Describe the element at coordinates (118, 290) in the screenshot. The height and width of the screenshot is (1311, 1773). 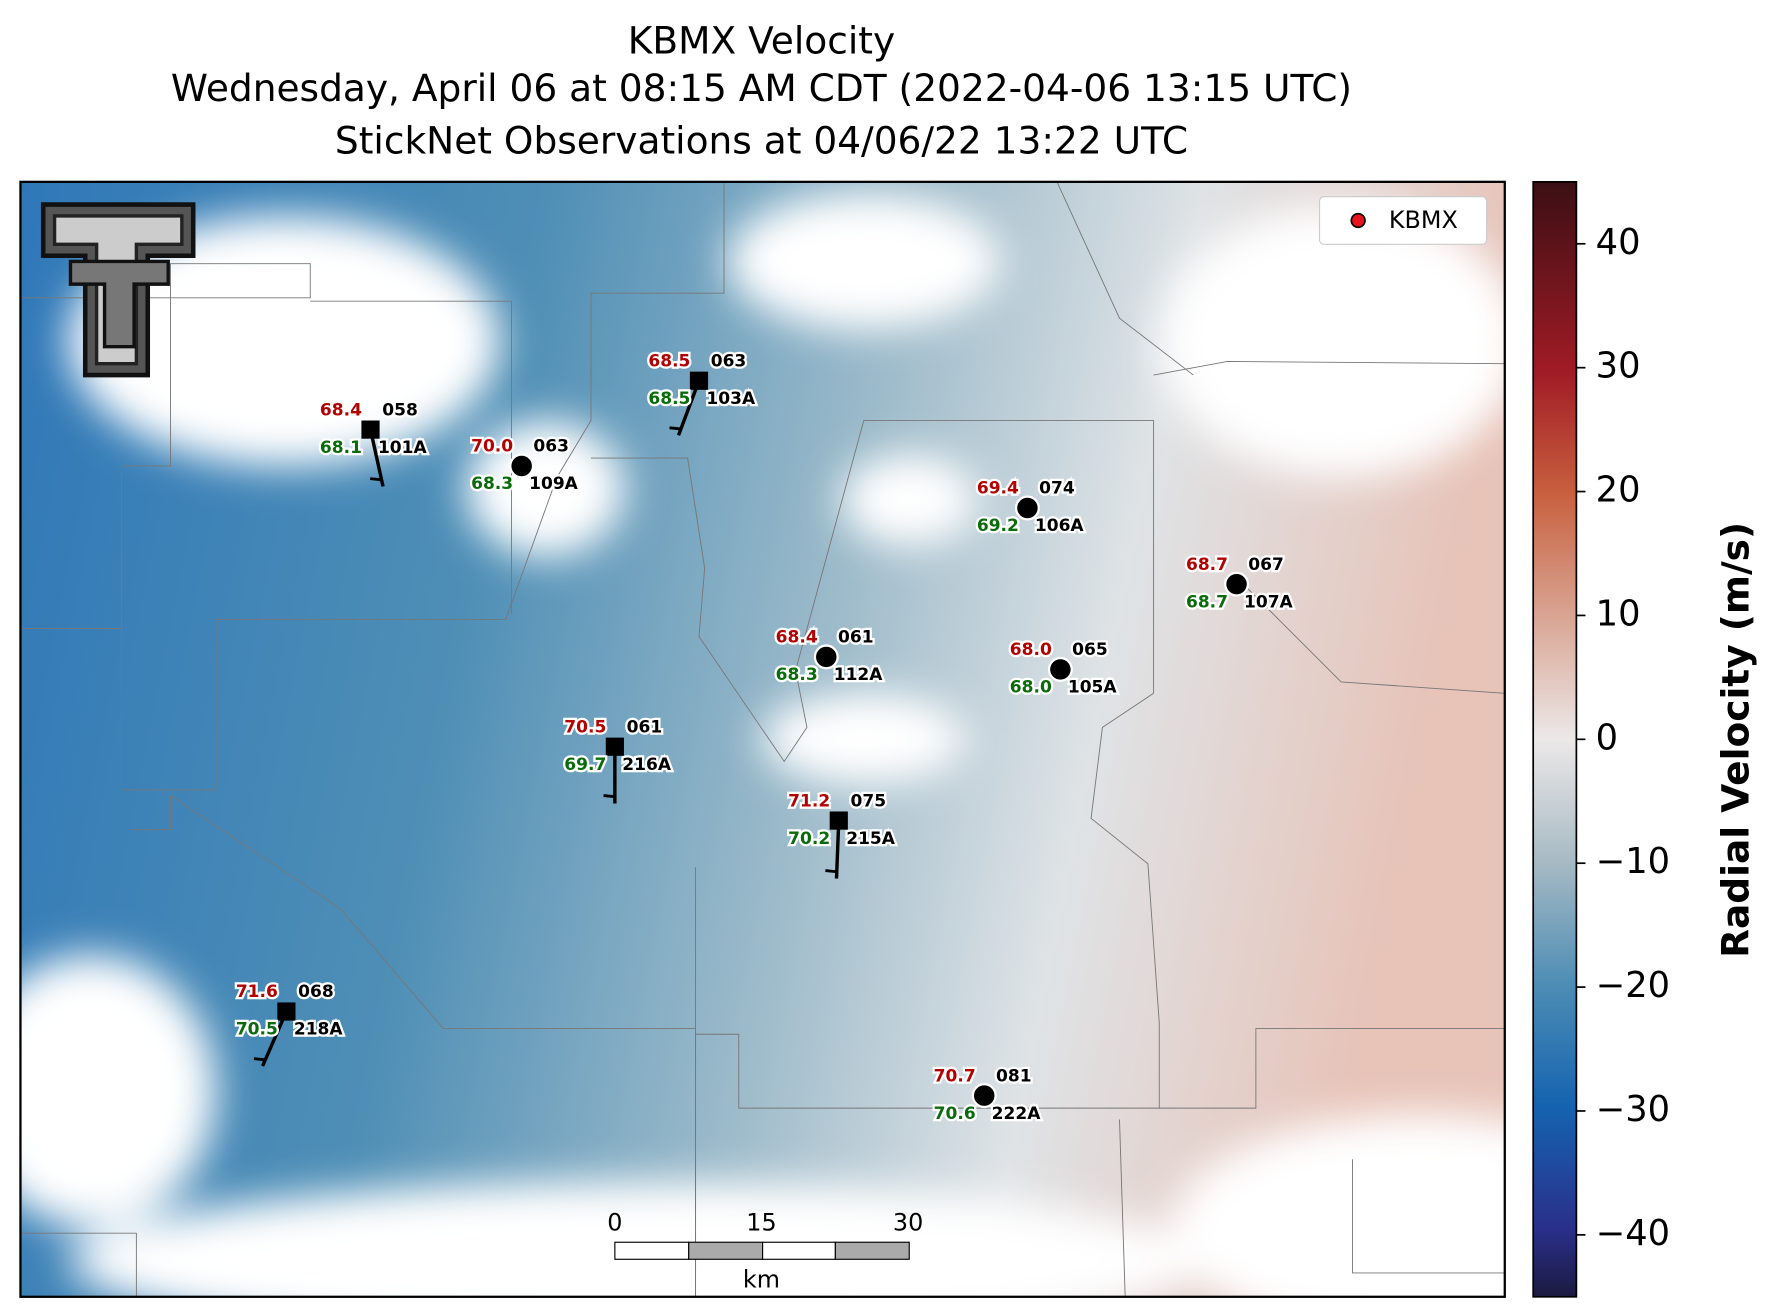
I see `ttu-logo` at that location.